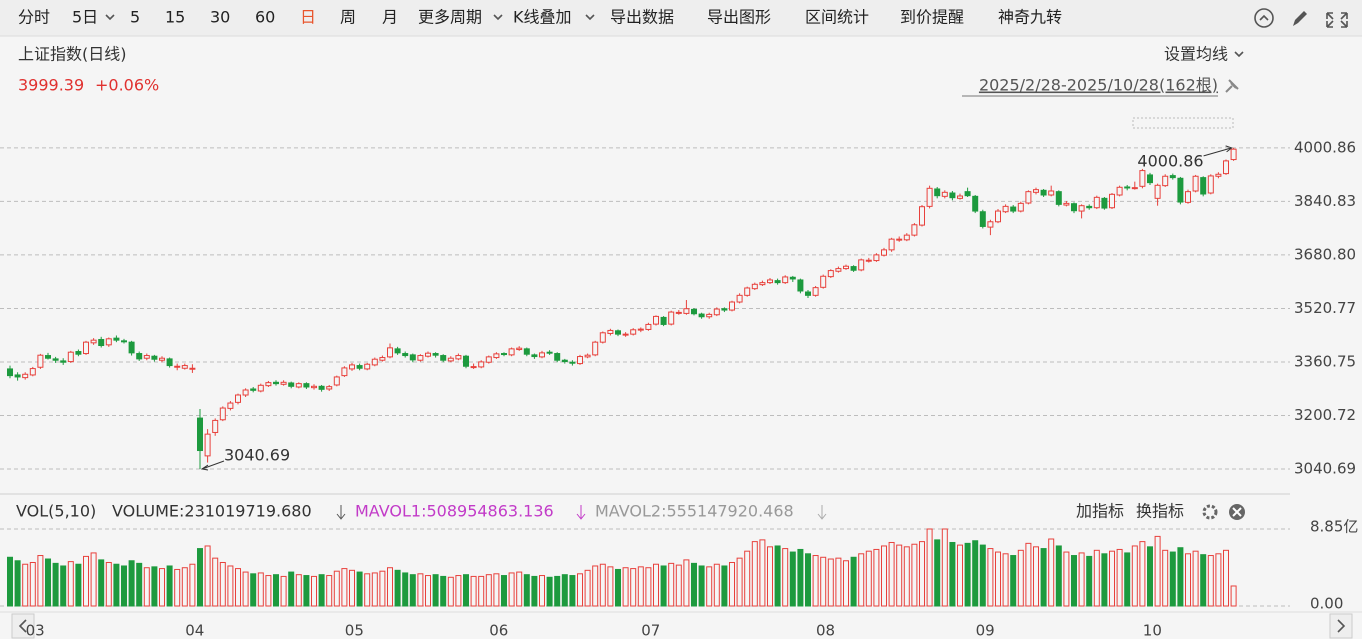  What do you see at coordinates (450, 17) in the screenshot?
I see `toolbar-item: 更多周期` at bounding box center [450, 17].